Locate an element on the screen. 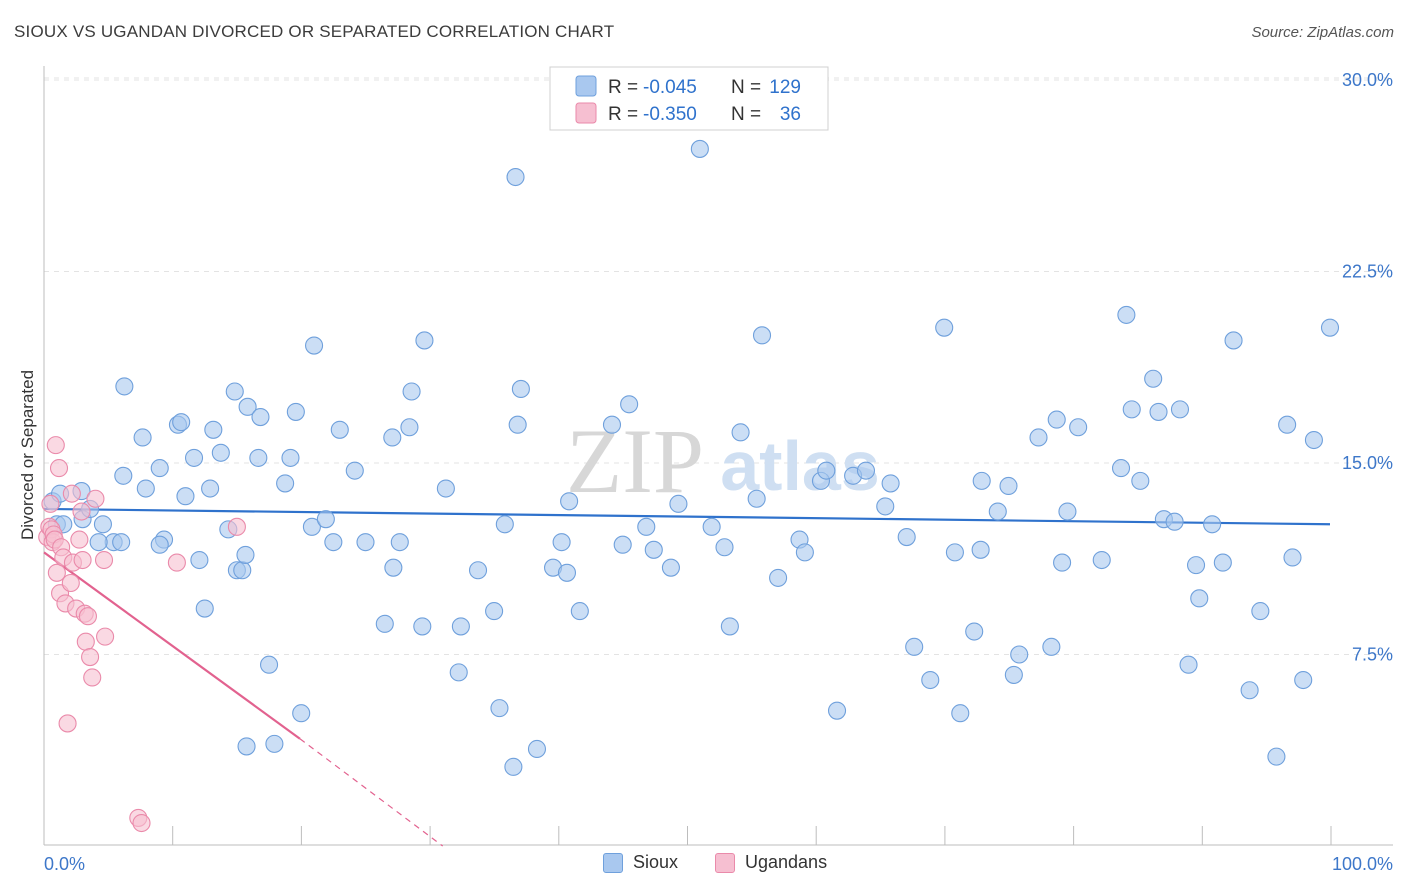  legend-bottom: Sioux Ugandans is located at coordinates (703, 865).